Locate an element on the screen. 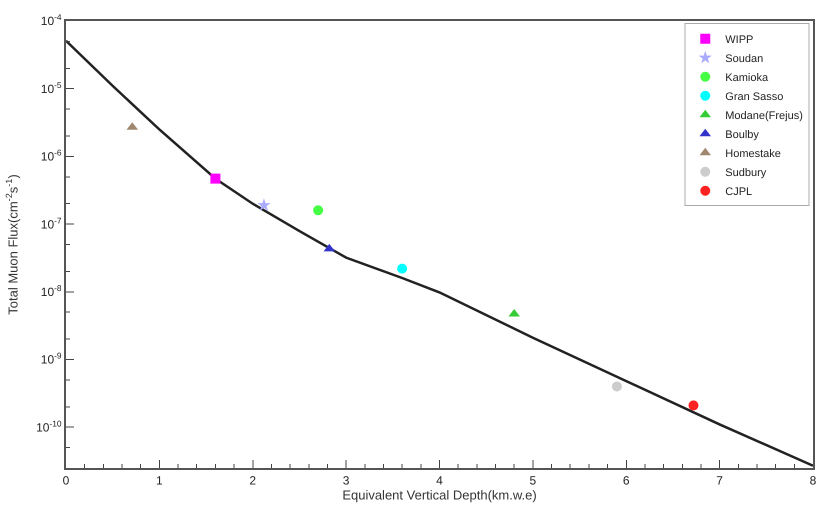  x-tick-label: 5 is located at coordinates (533, 480).